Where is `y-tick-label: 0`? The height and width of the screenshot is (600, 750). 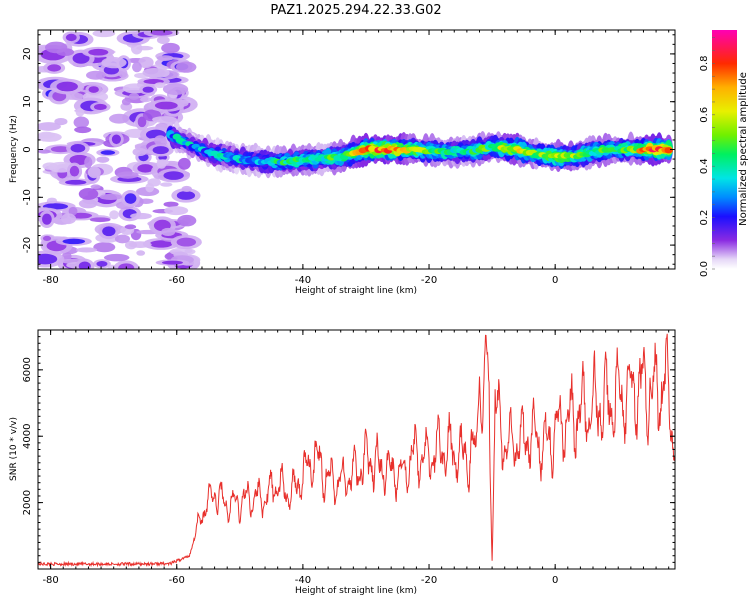
y-tick-label: 0 is located at coordinates (27, 149).